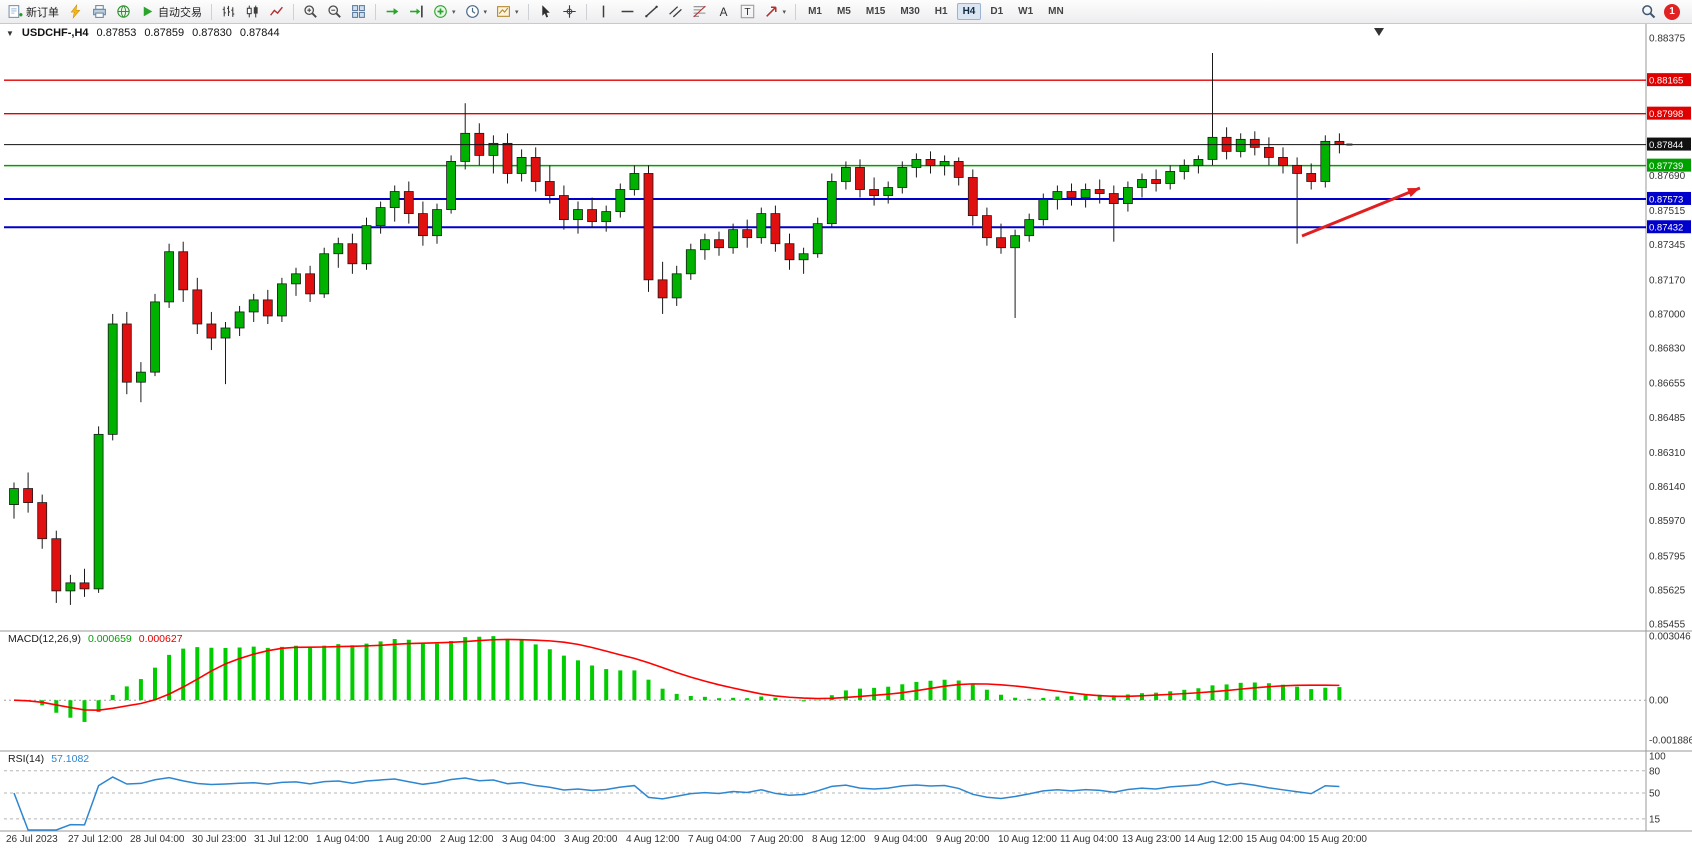 This screenshot has height=852, width=1692. I want to click on text-label-button: T, so click(747, 12).